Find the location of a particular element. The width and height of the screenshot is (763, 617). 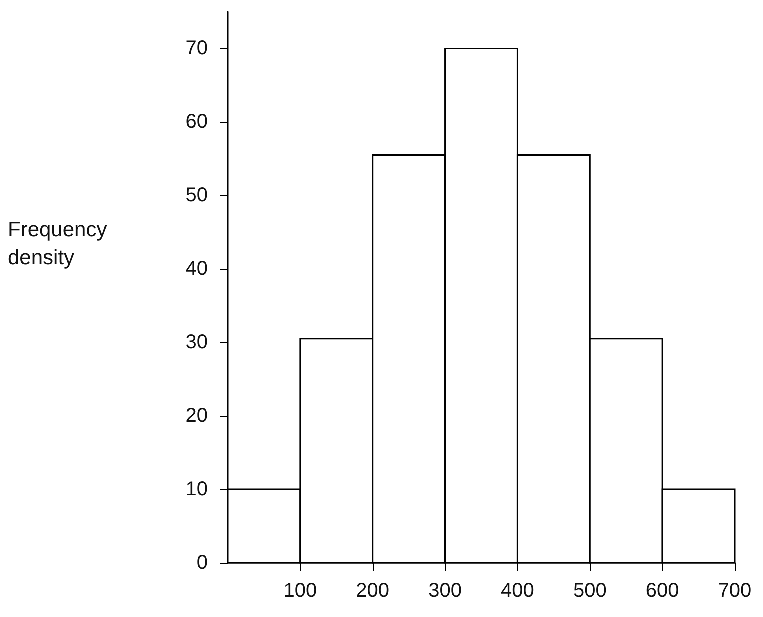

y-tick-label: 50 is located at coordinates (197, 195).